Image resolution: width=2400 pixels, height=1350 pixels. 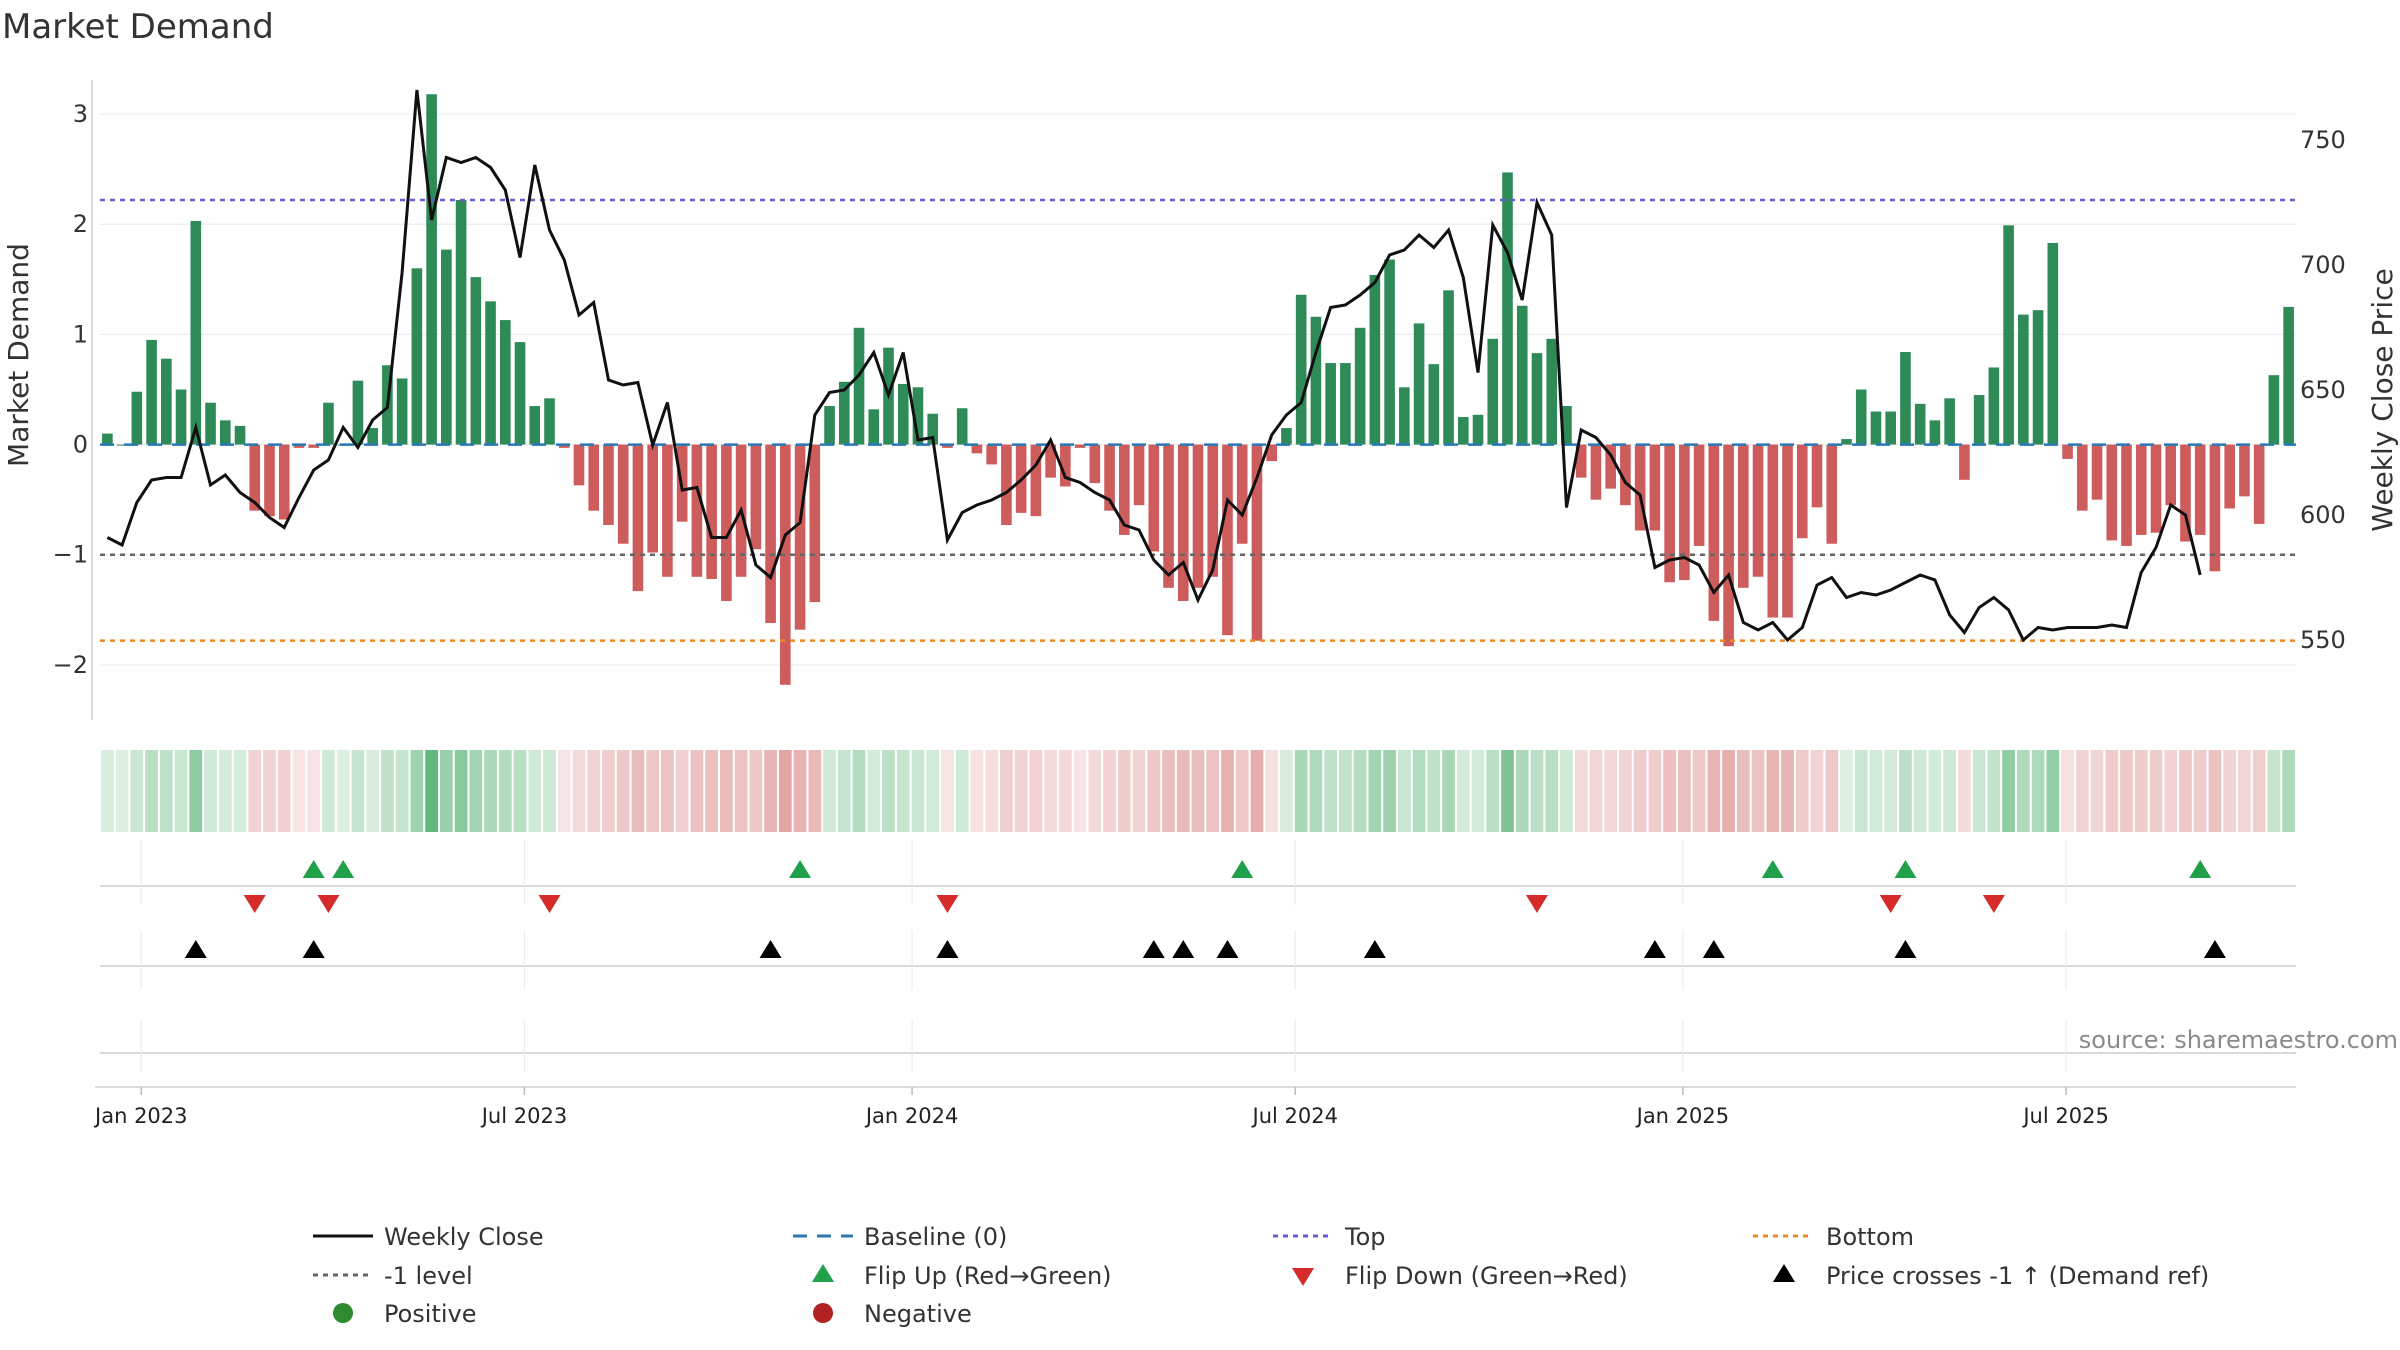 I want to click on legend-flip-up: Flip Up (Red→Green), so click(x=988, y=1276).